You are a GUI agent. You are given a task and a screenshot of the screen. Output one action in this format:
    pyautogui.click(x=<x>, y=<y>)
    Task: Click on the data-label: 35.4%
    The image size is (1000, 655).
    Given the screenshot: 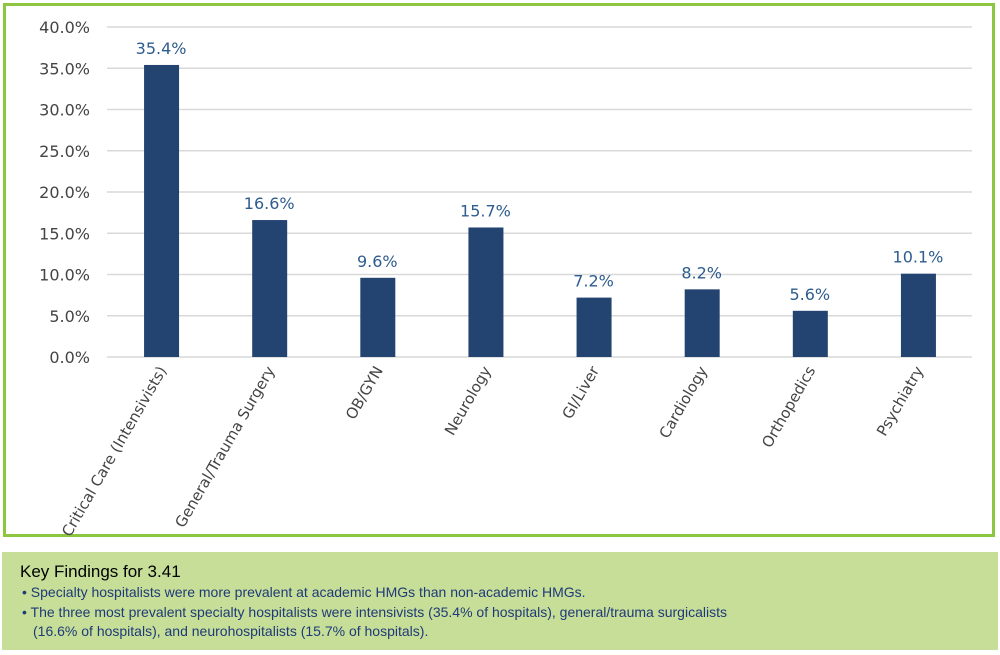 What is the action you would take?
    pyautogui.click(x=161, y=48)
    